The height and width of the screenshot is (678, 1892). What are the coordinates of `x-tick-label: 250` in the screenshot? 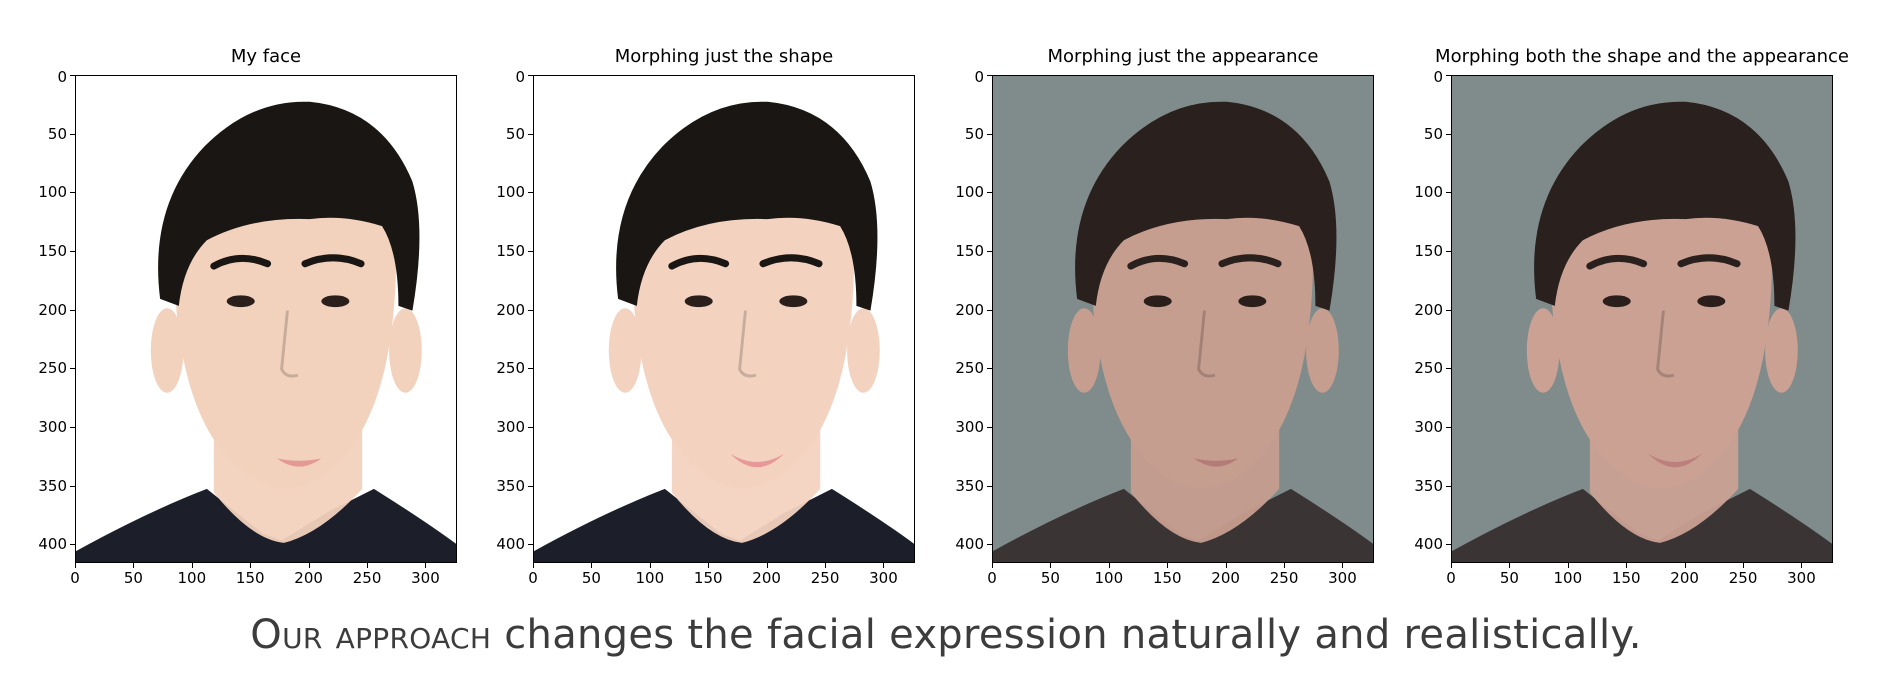 It's located at (1743, 578).